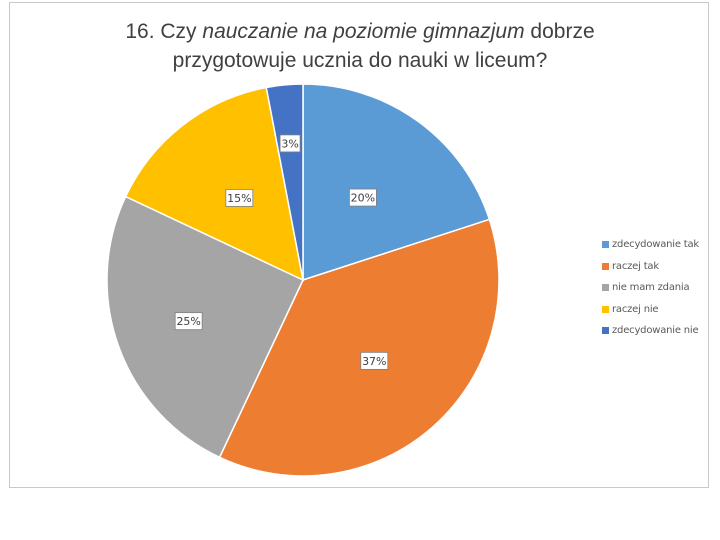  Describe the element at coordinates (214, 184) in the screenshot. I see `pie-slice-raczej-nie` at that location.